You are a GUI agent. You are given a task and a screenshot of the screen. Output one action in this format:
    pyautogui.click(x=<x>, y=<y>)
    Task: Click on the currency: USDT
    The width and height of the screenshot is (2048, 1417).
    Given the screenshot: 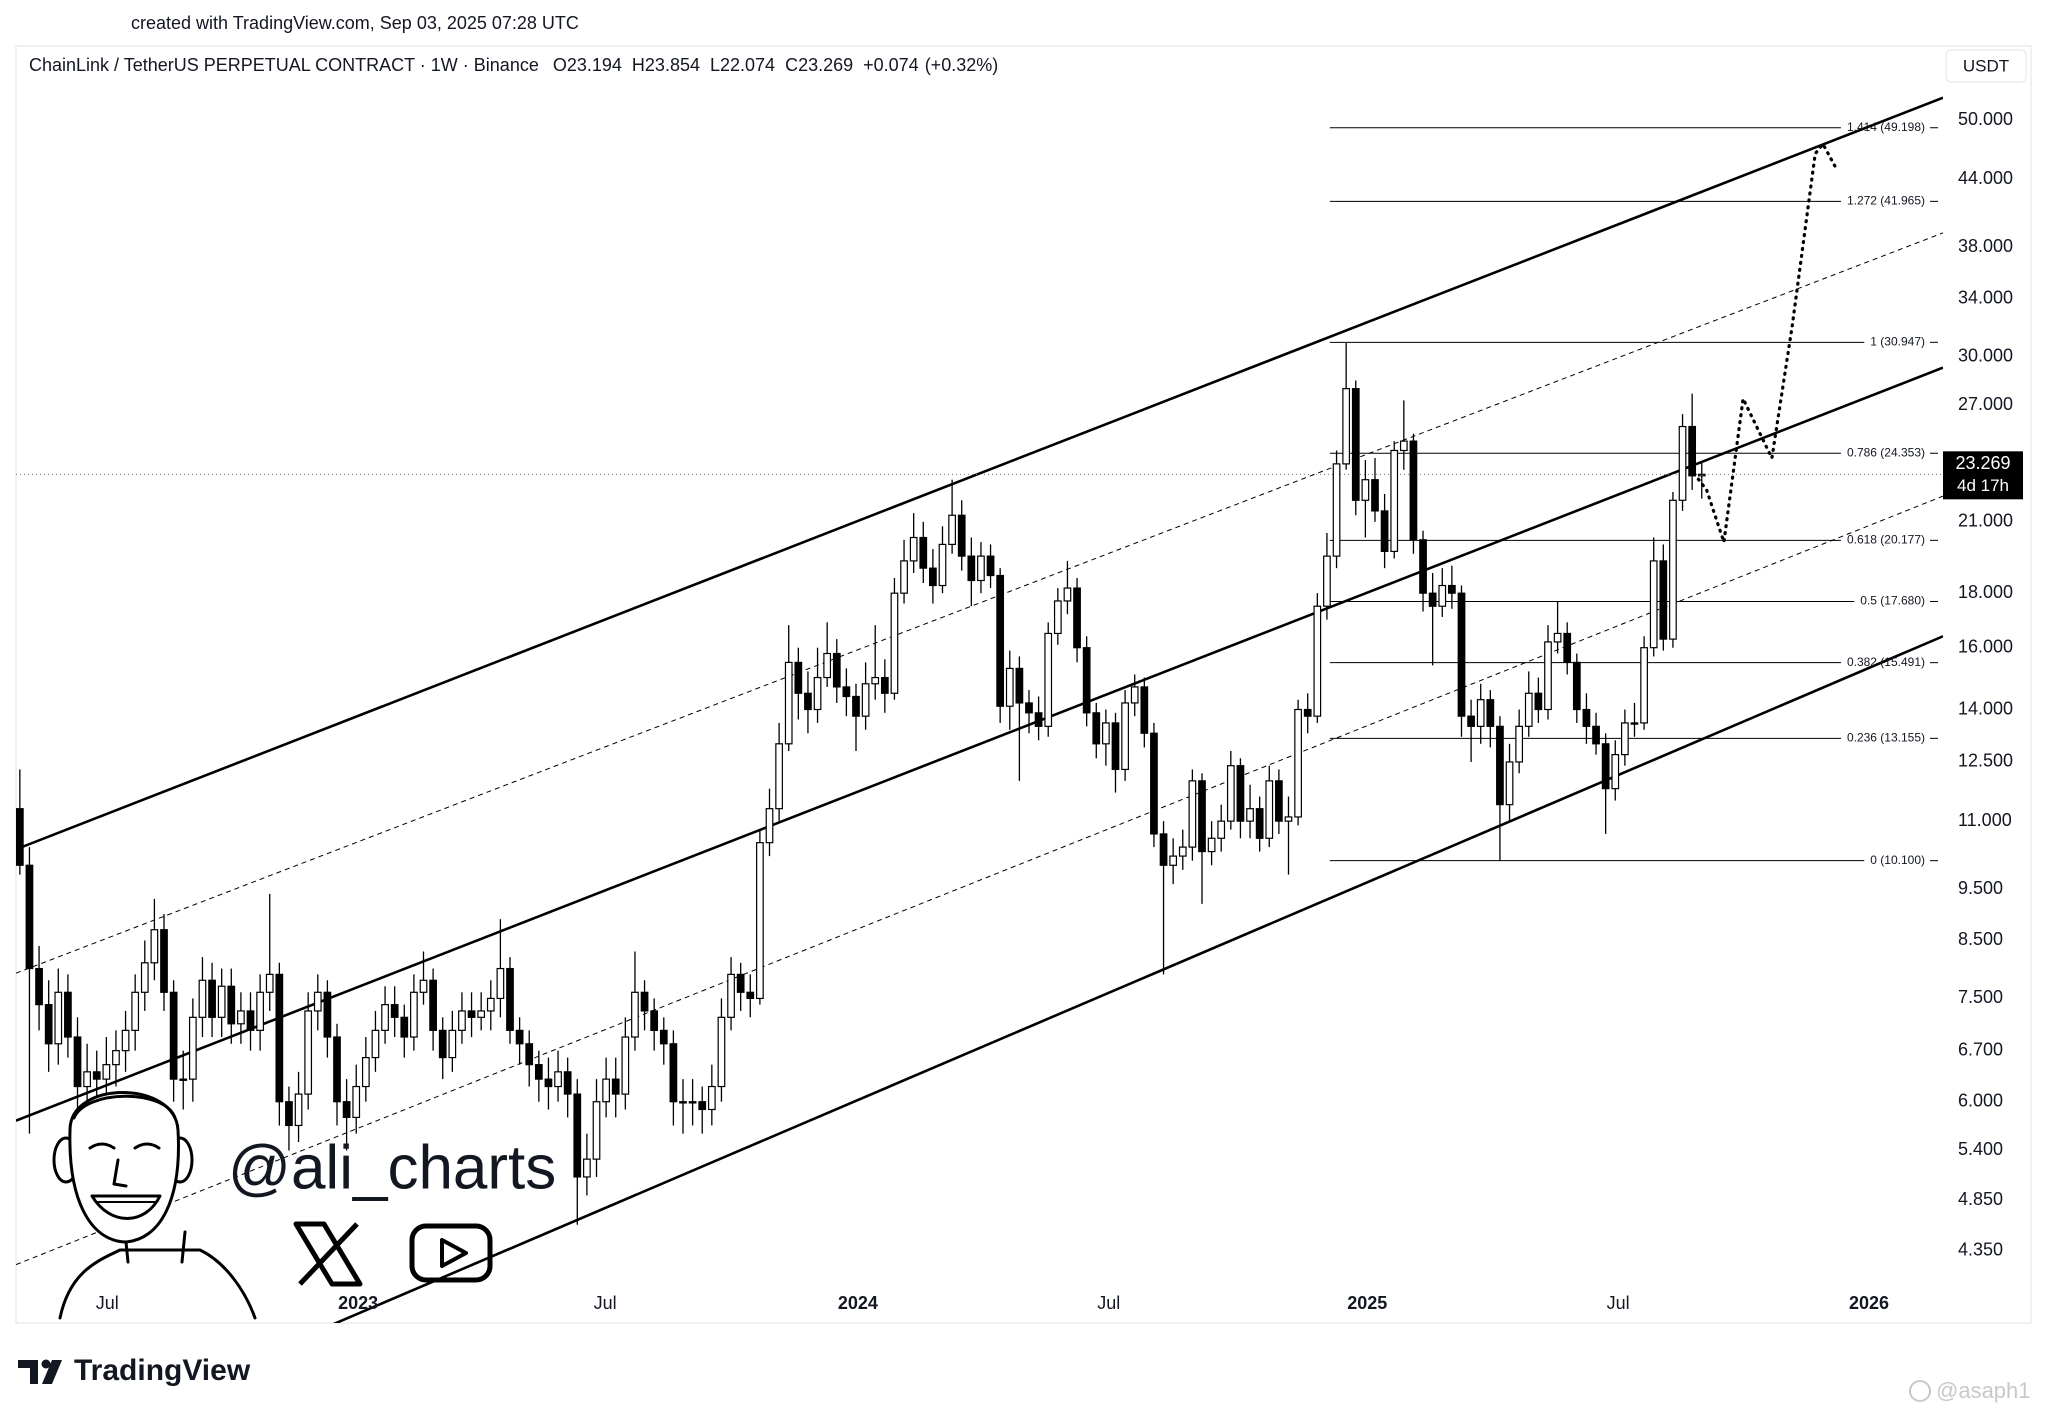 What is the action you would take?
    pyautogui.click(x=1986, y=65)
    